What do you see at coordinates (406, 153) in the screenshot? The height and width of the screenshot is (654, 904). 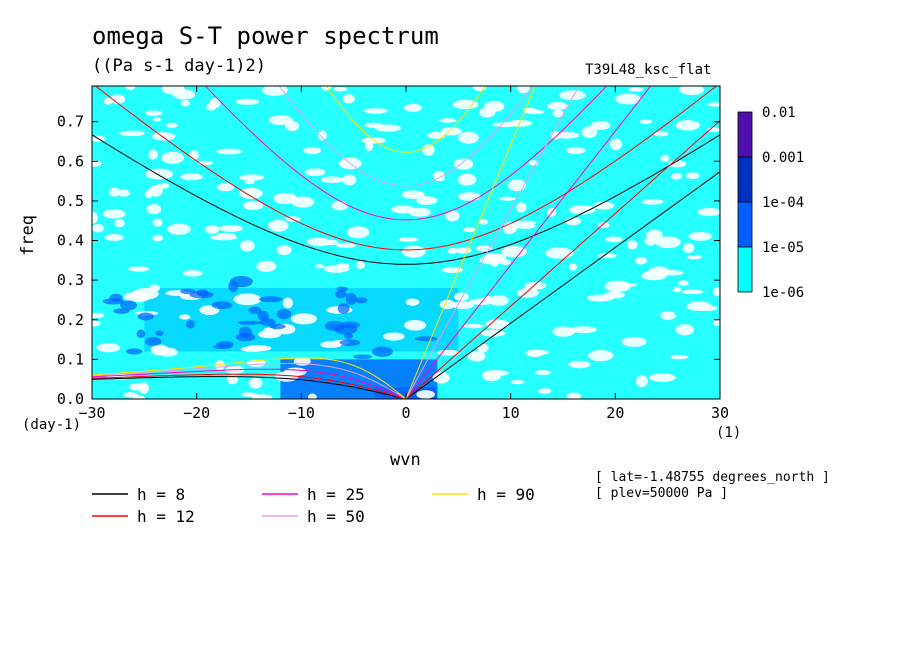 I see `curve-ig-h25` at bounding box center [406, 153].